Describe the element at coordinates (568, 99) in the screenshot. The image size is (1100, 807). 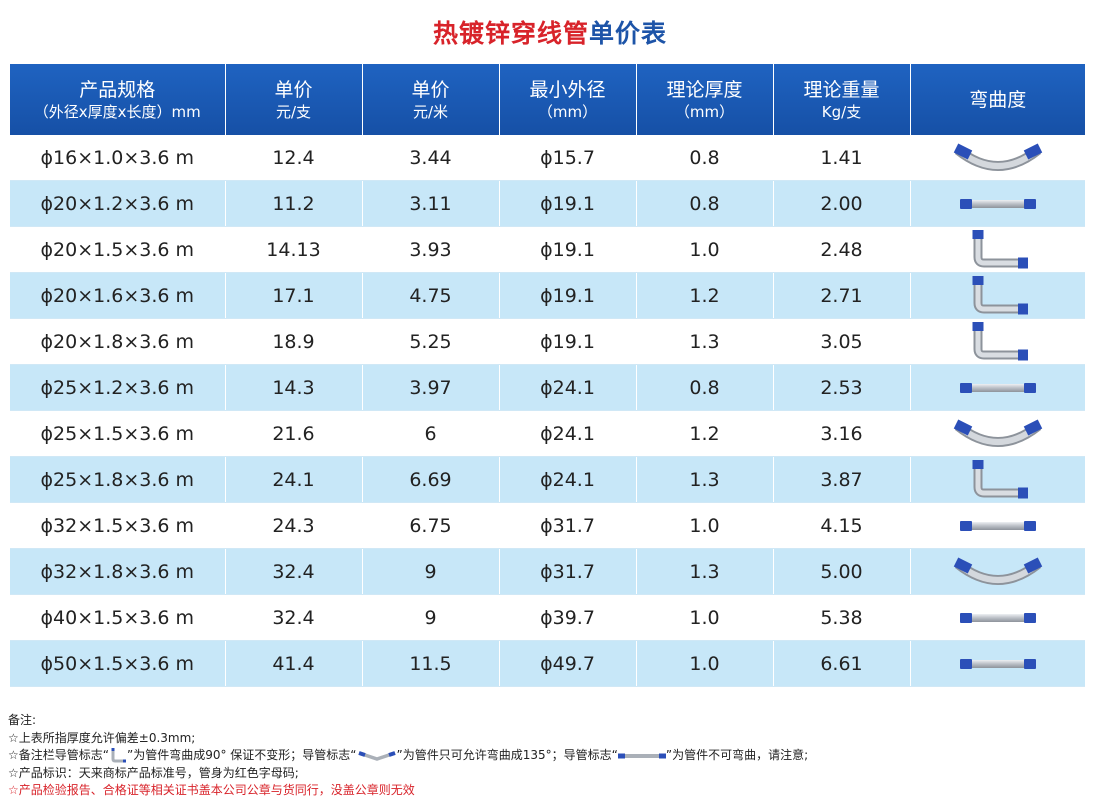
I see `col-header-min-od: 最小外径 （mm）` at that location.